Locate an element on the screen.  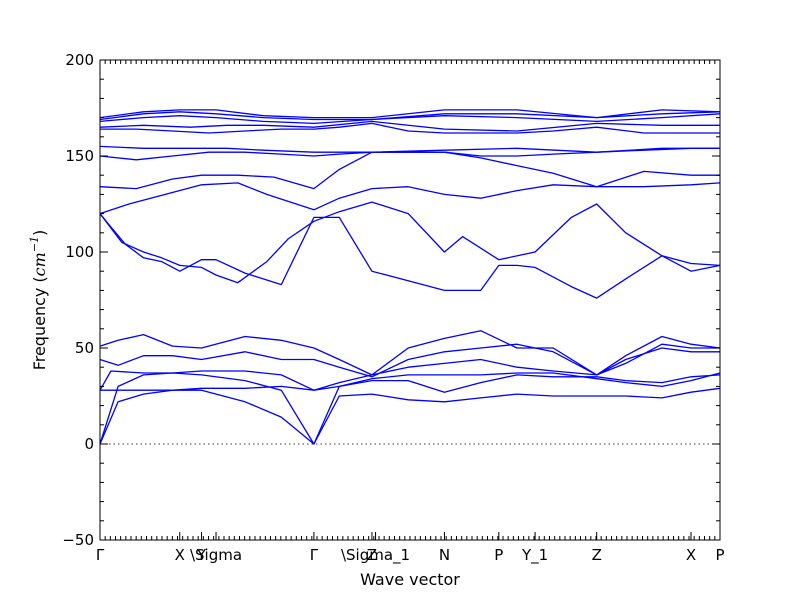
y-axis-unit-base: cm is located at coordinates (39, 264).